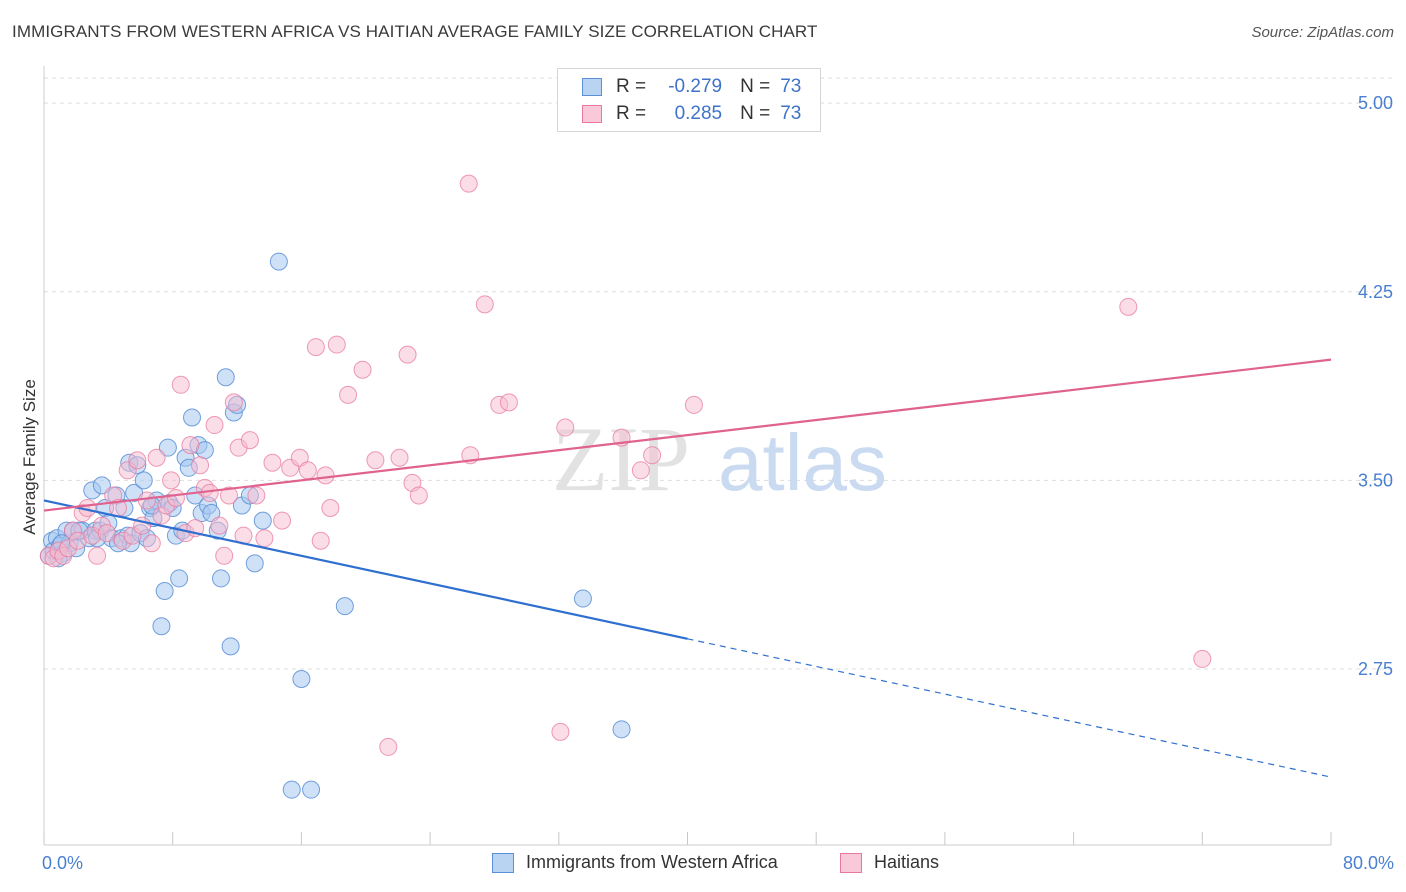 The image size is (1406, 892). Describe the element at coordinates (689, 100) in the screenshot. I see `correlation-legend: R = -0.279 N = 73 R = 0.285 N = 73` at that location.